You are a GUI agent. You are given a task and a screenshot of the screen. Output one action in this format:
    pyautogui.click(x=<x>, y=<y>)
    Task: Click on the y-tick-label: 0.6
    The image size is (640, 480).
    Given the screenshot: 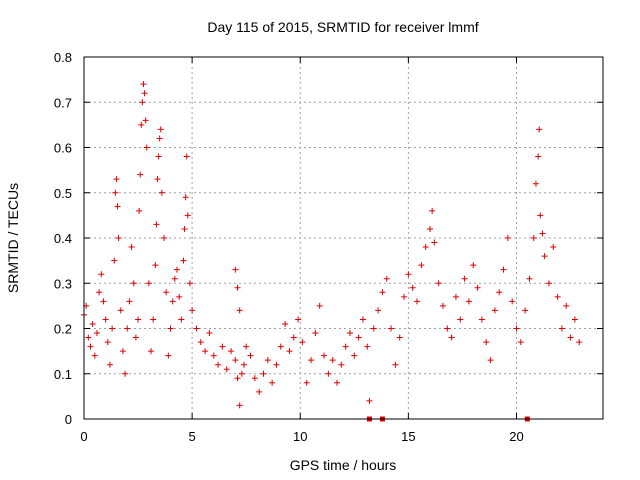 What is the action you would take?
    pyautogui.click(x=63, y=148)
    